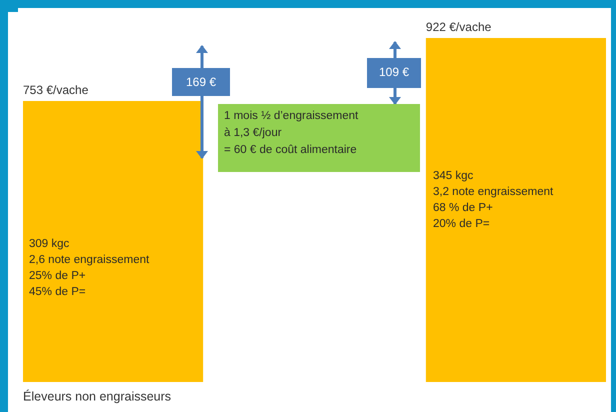 The width and height of the screenshot is (616, 412). I want to click on annotation: 309 kgc 2,6 note engraissement 25% de P+ 45% de P=, so click(89, 268).